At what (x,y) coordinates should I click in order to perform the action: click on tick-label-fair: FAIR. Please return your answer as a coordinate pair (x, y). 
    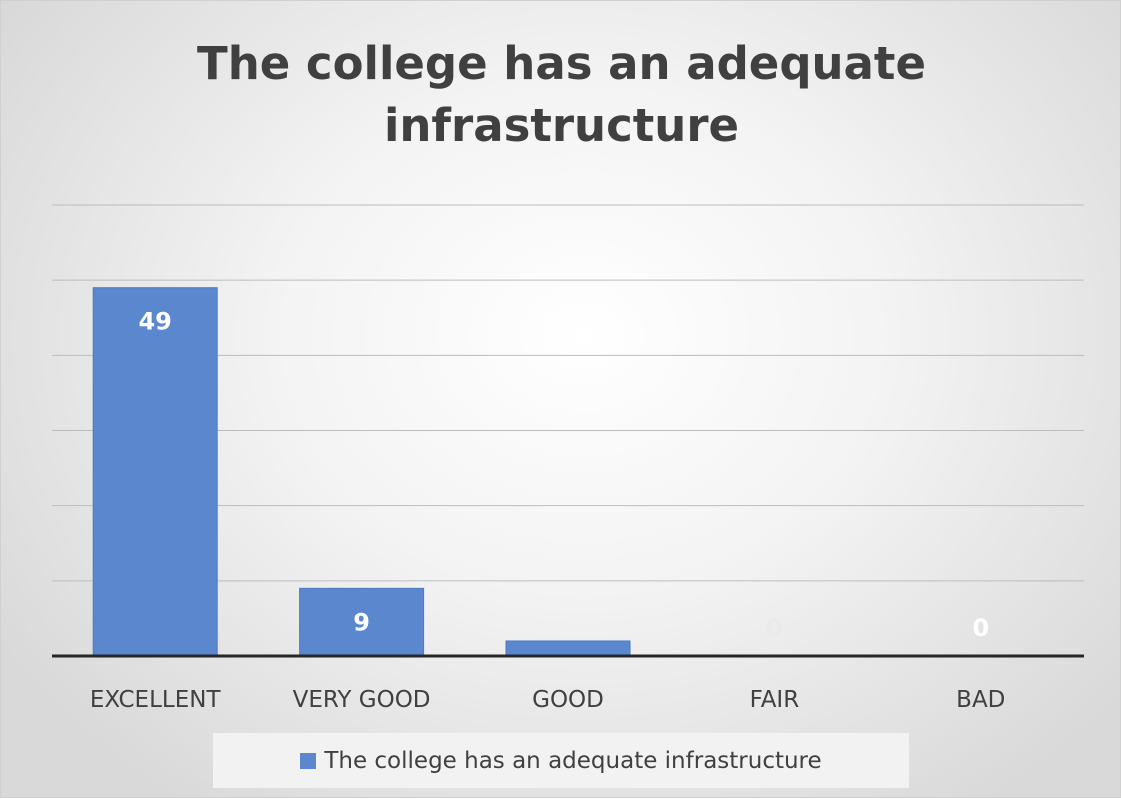
    Looking at the image, I should click on (775, 700).